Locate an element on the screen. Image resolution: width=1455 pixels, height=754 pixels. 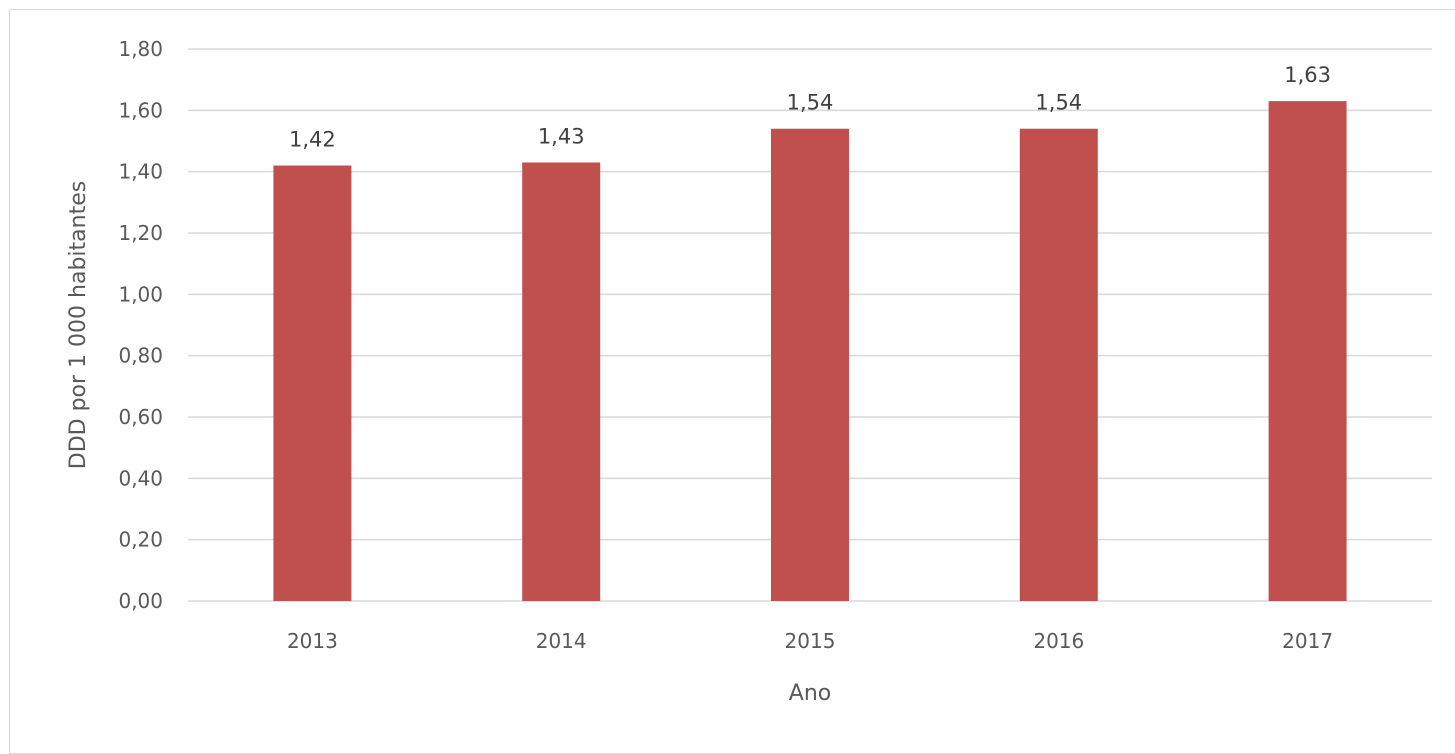
bar-2015 is located at coordinates (810, 364).